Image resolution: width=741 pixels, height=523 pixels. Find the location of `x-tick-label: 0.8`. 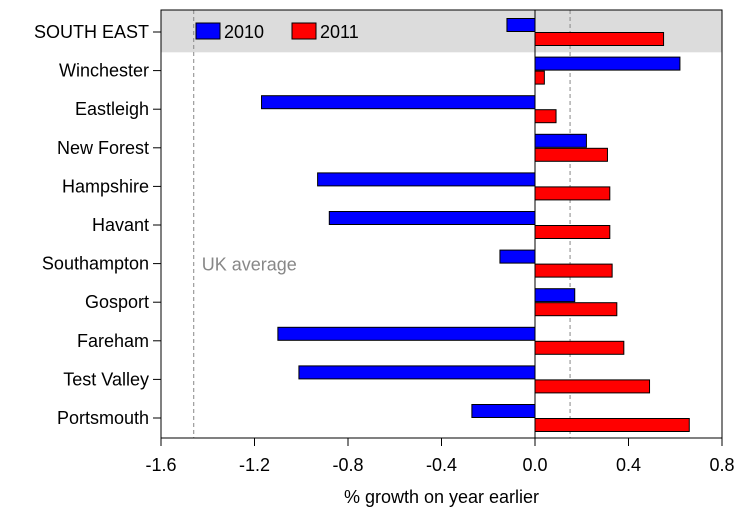

x-tick-label: 0.8 is located at coordinates (721, 465).